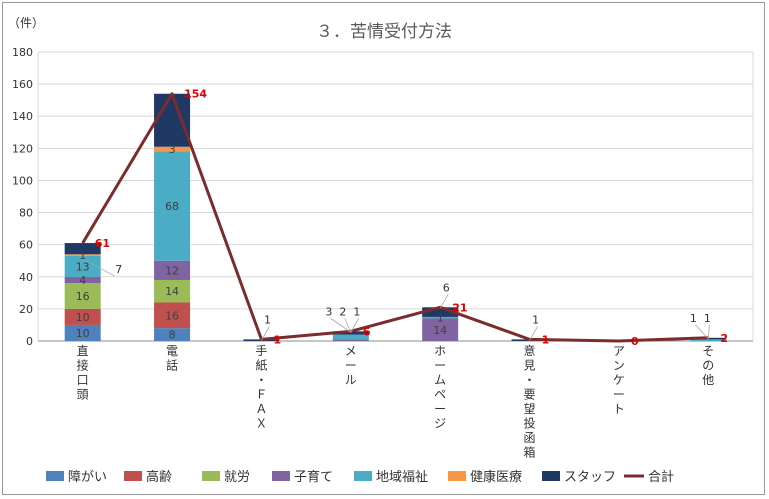  I want to click on y-axis-ticks: 0 20 40 60 80 100 120 140 160 180, so click(22, 197).